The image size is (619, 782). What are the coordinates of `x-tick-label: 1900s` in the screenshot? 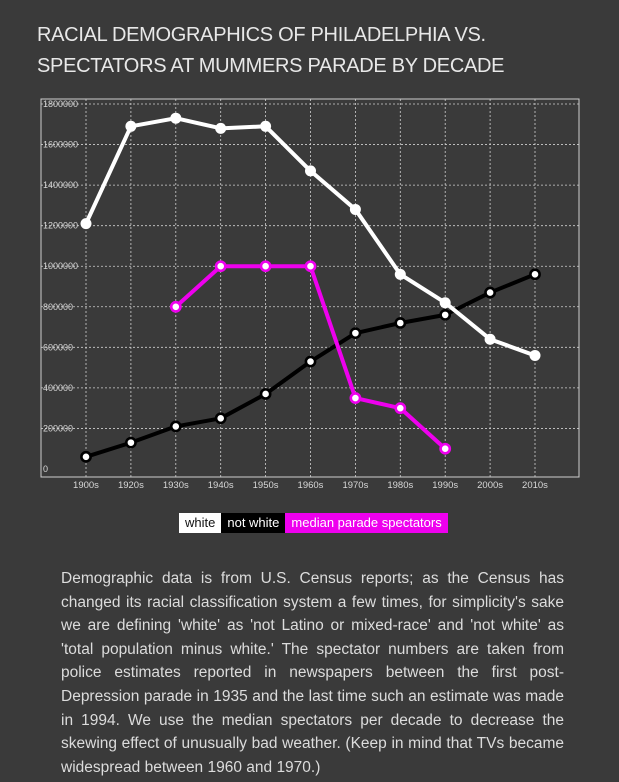 It's located at (86, 485).